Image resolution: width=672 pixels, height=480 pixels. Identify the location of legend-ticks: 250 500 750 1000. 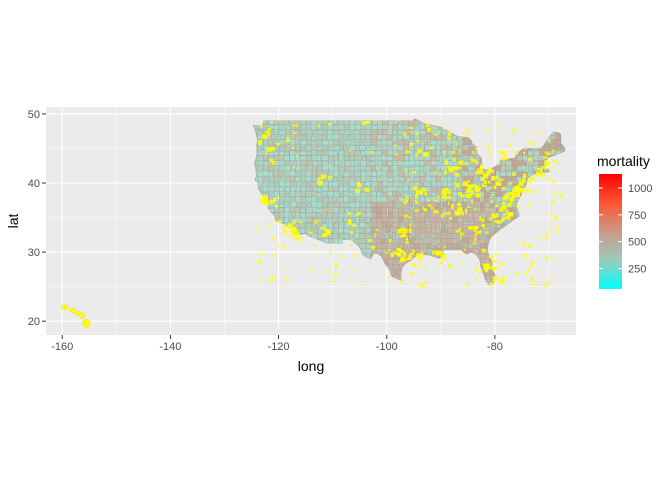
(625, 229).